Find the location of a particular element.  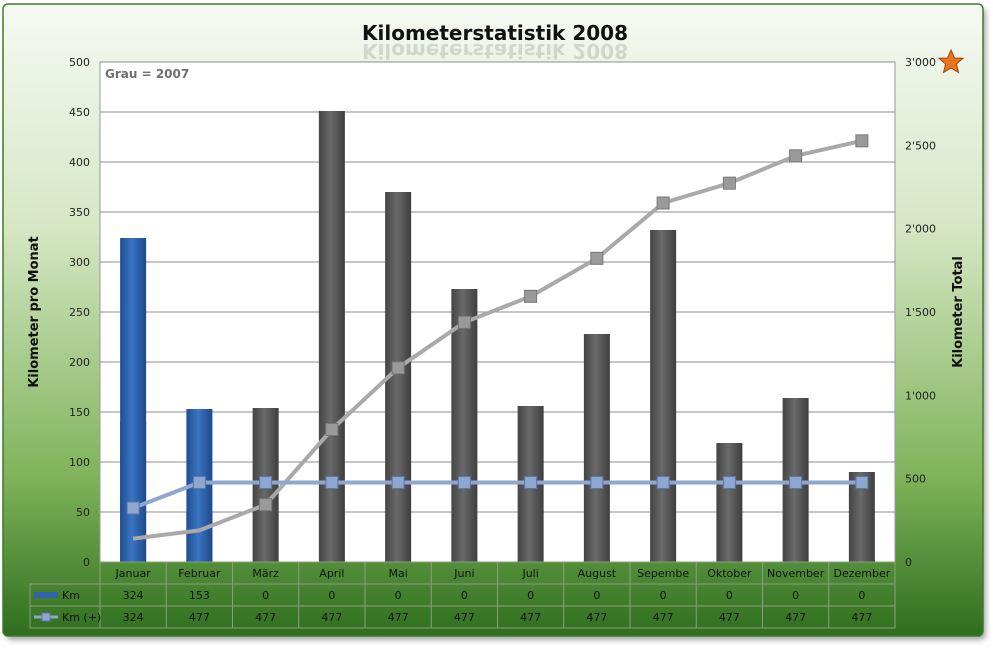

annotation-grau: Grau = 2007 is located at coordinates (147, 74).